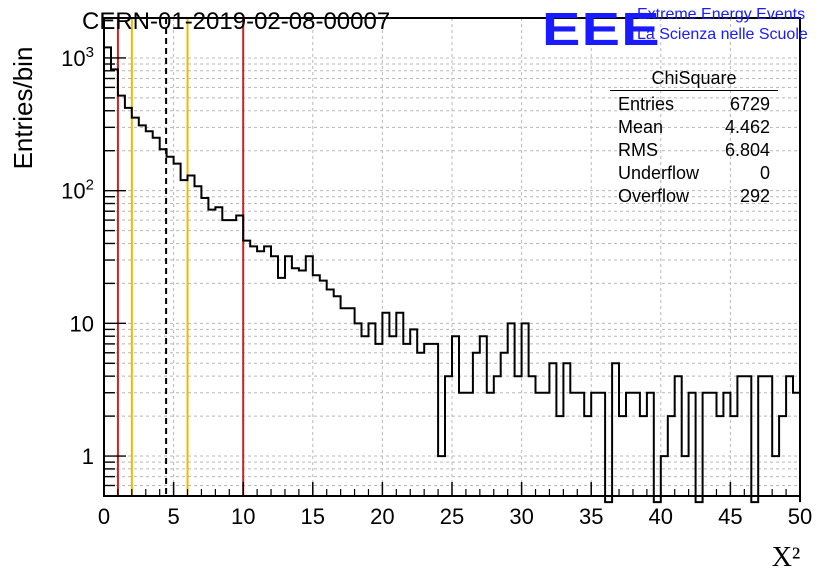 This screenshot has width=836, height=572. Describe the element at coordinates (800, 516) in the screenshot. I see `x-tick-label: 50` at that location.